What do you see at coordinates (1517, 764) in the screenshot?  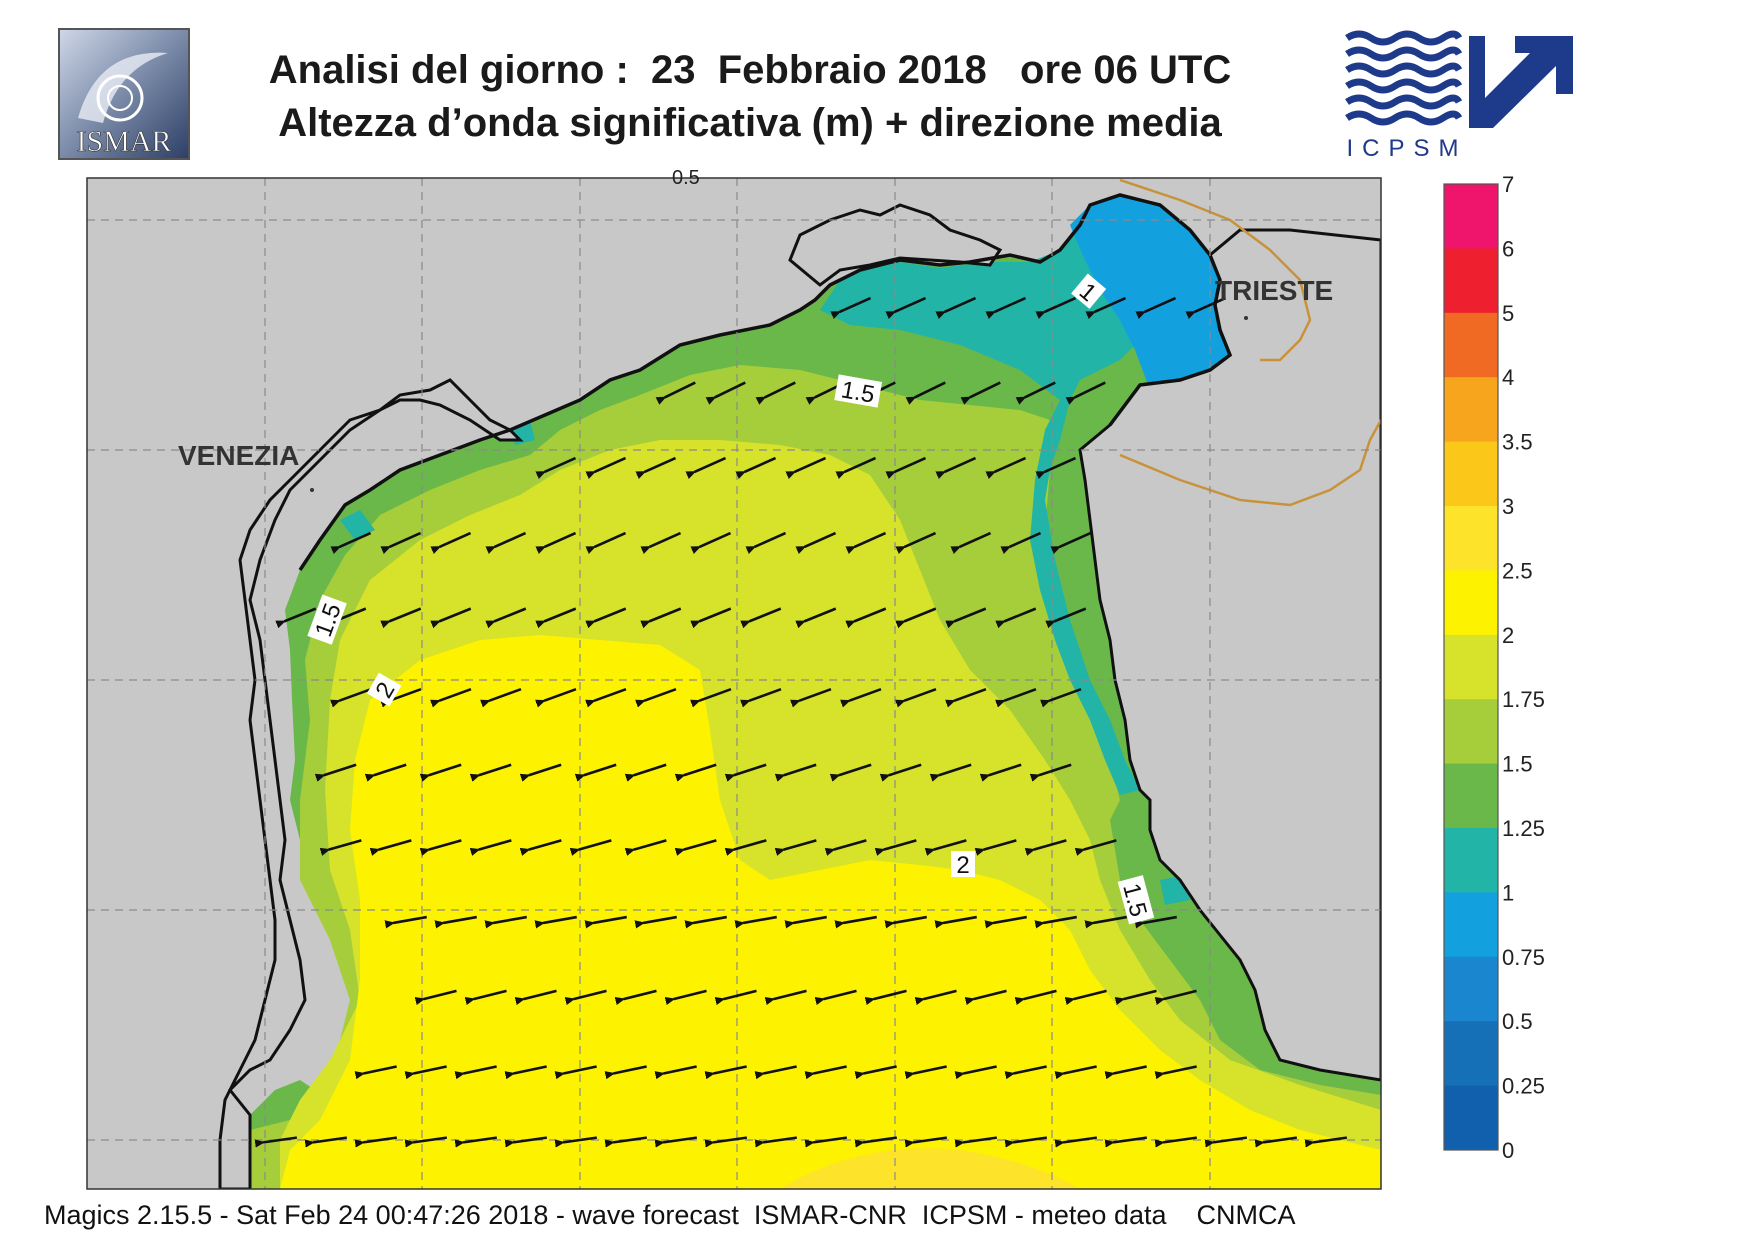 I see `legend-label: 1.5` at bounding box center [1517, 764].